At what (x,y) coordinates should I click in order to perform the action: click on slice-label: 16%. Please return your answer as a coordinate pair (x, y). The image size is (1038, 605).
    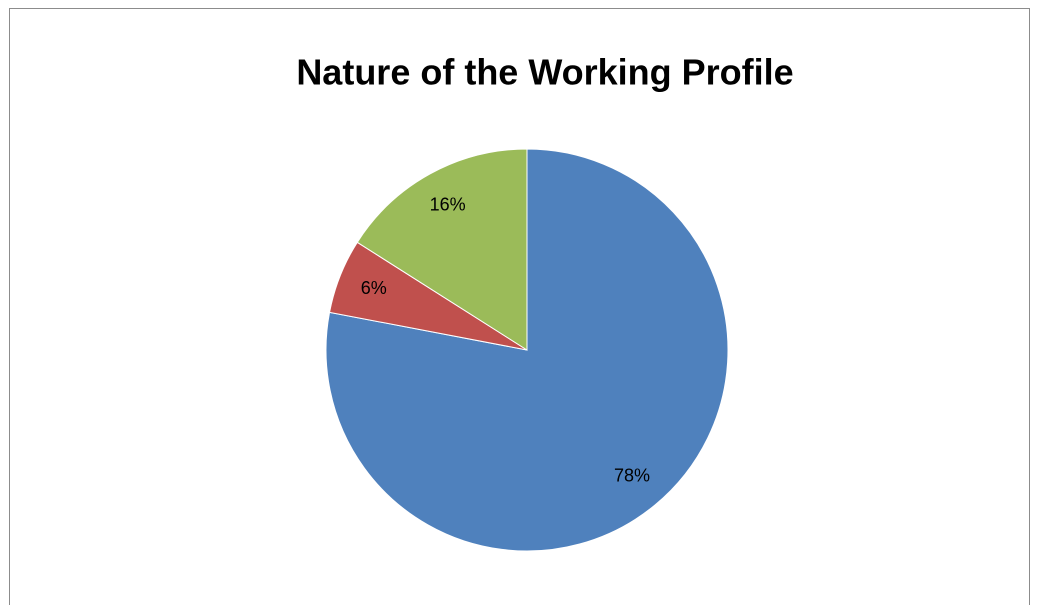
    Looking at the image, I should click on (448, 204).